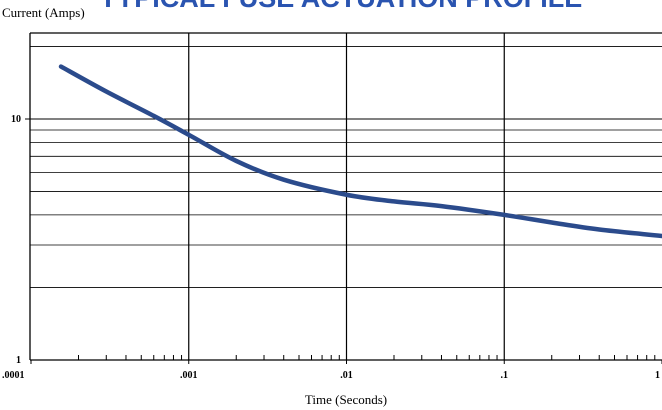 This screenshot has width=662, height=410. Describe the element at coordinates (346, 375) in the screenshot. I see `x-tick-label: .01` at that location.